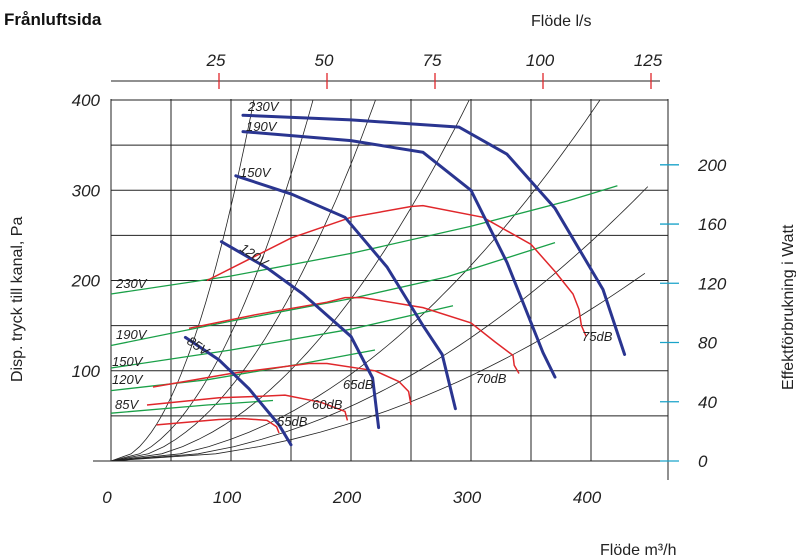  Describe the element at coordinates (256, 172) in the screenshot. I see `fan-curve-label: 150V` at that location.